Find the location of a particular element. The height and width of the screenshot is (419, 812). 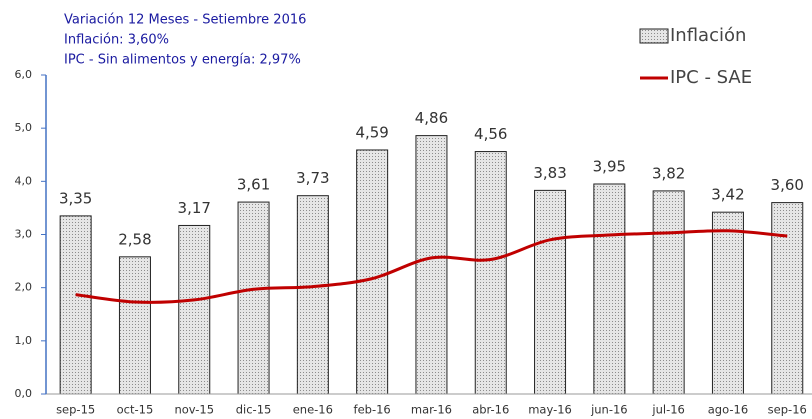

x-tick-label: may-16 is located at coordinates (550, 410).